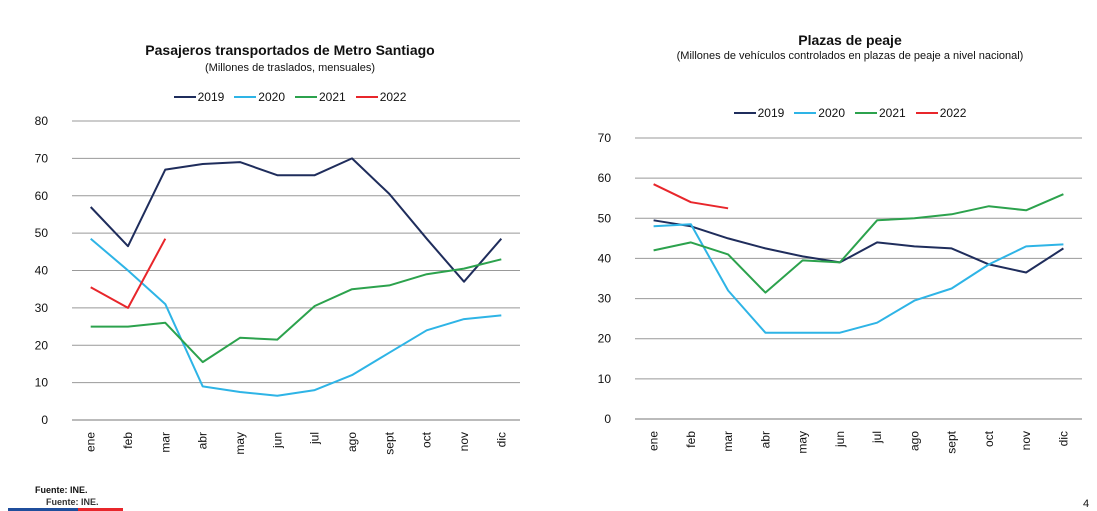 This screenshot has width=1097, height=511. Describe the element at coordinates (42, 121) in the screenshot. I see `y-tick-label: 80` at that location.